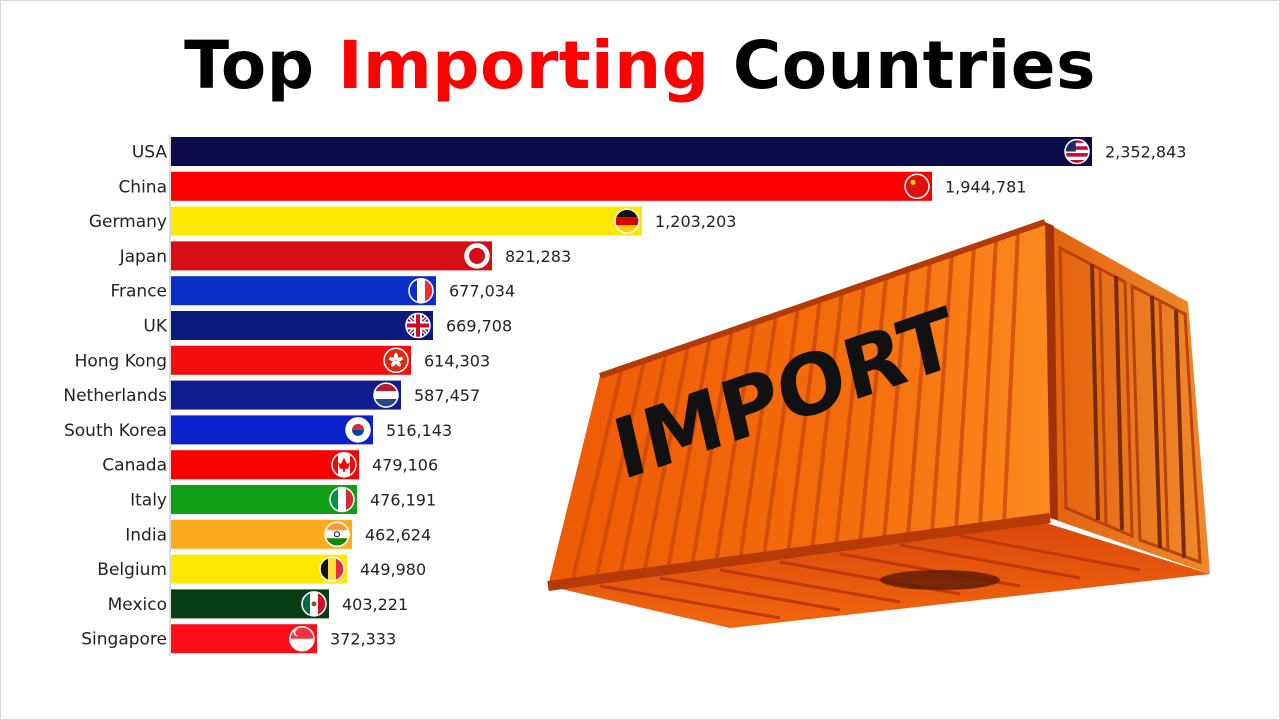 This screenshot has height=720, width=1280. What do you see at coordinates (155, 327) in the screenshot?
I see `category-label: UK` at bounding box center [155, 327].